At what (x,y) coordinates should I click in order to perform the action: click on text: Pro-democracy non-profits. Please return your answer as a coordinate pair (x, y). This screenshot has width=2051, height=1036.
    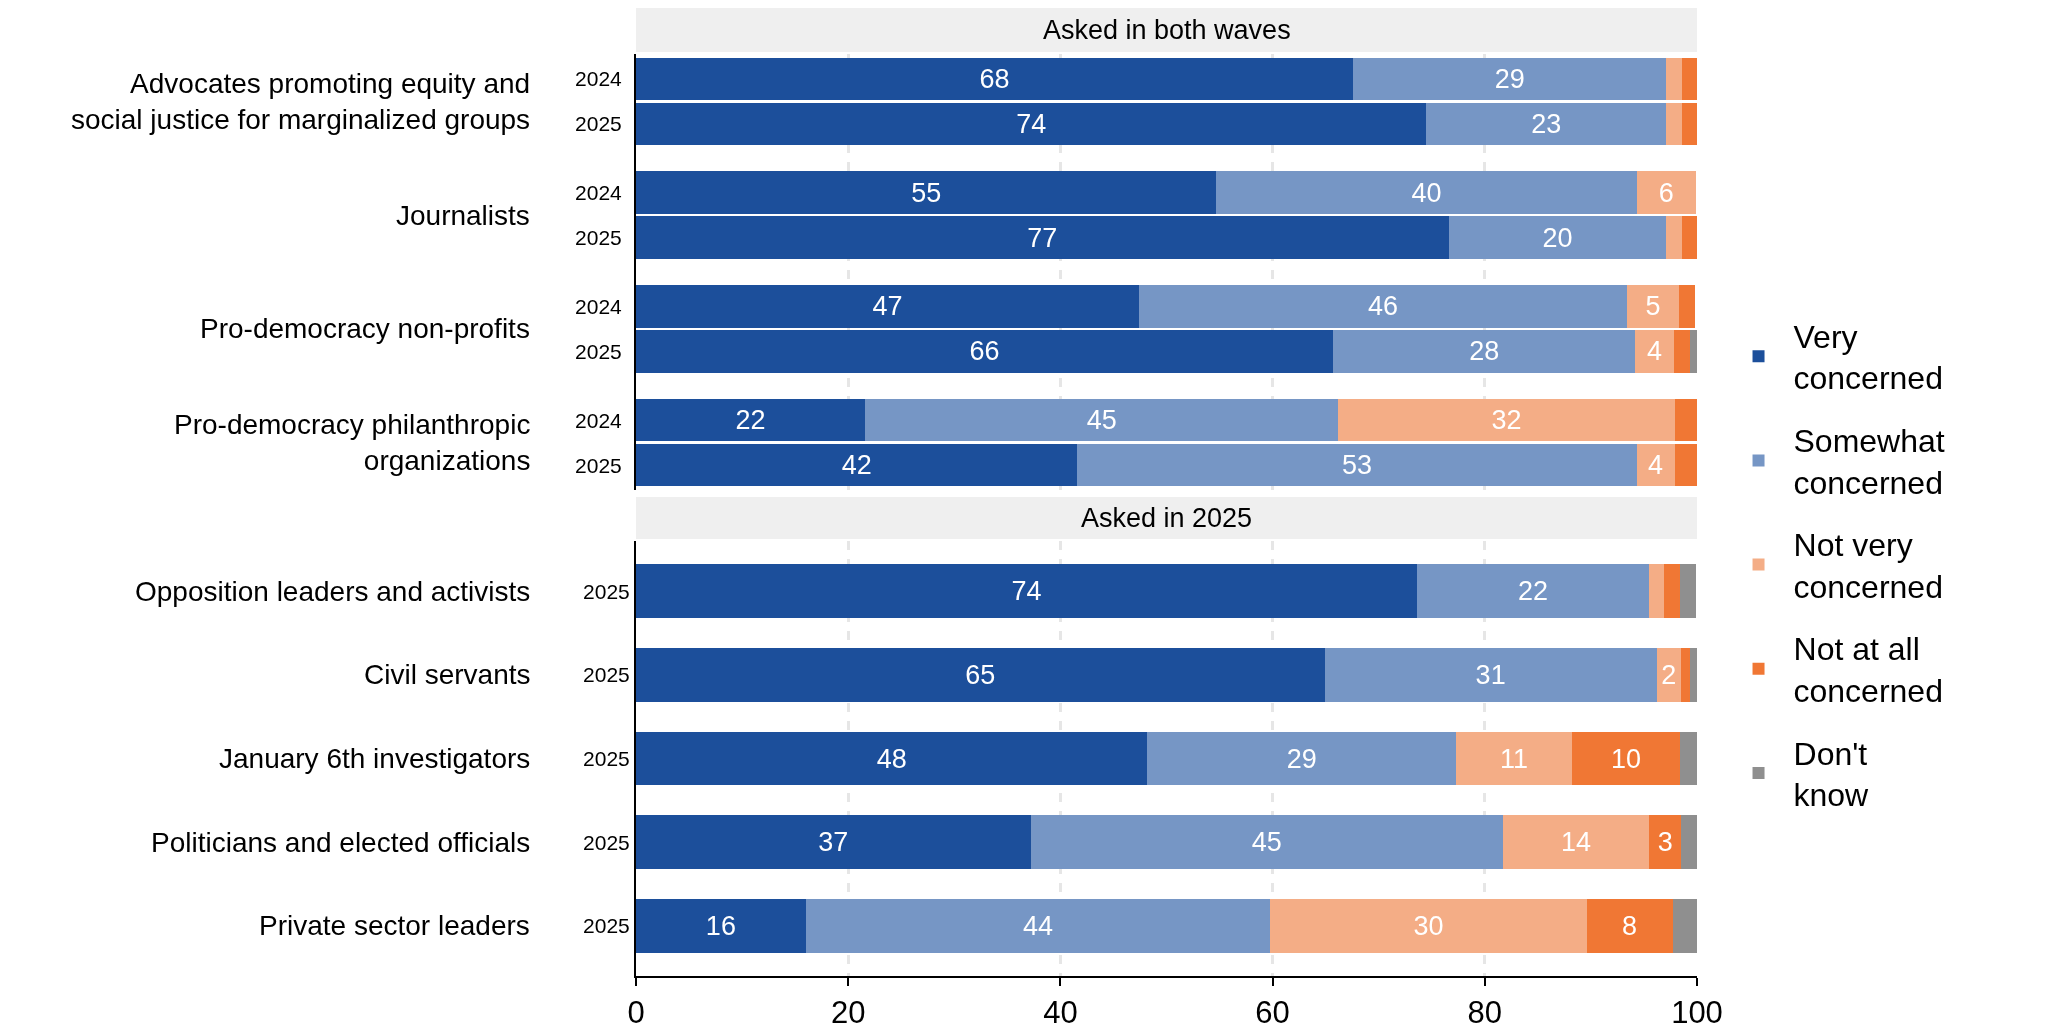
    Looking at the image, I should click on (365, 328).